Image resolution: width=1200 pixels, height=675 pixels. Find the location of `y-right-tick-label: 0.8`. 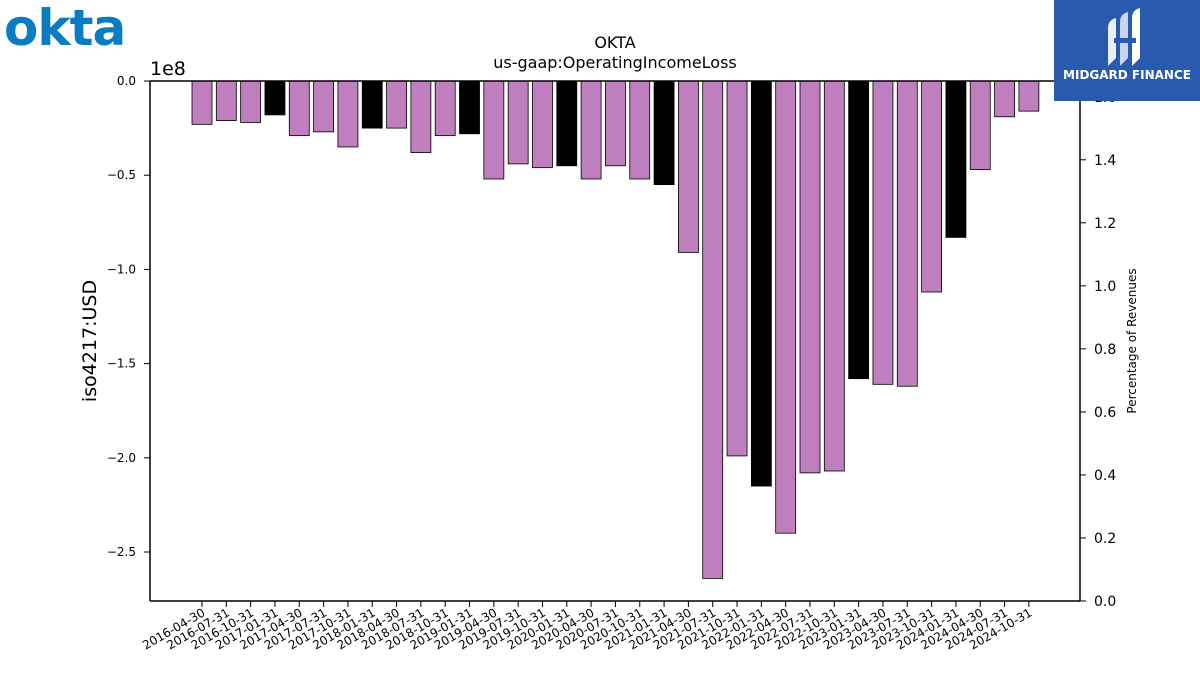

y-right-tick-label: 0.8 is located at coordinates (1105, 350).